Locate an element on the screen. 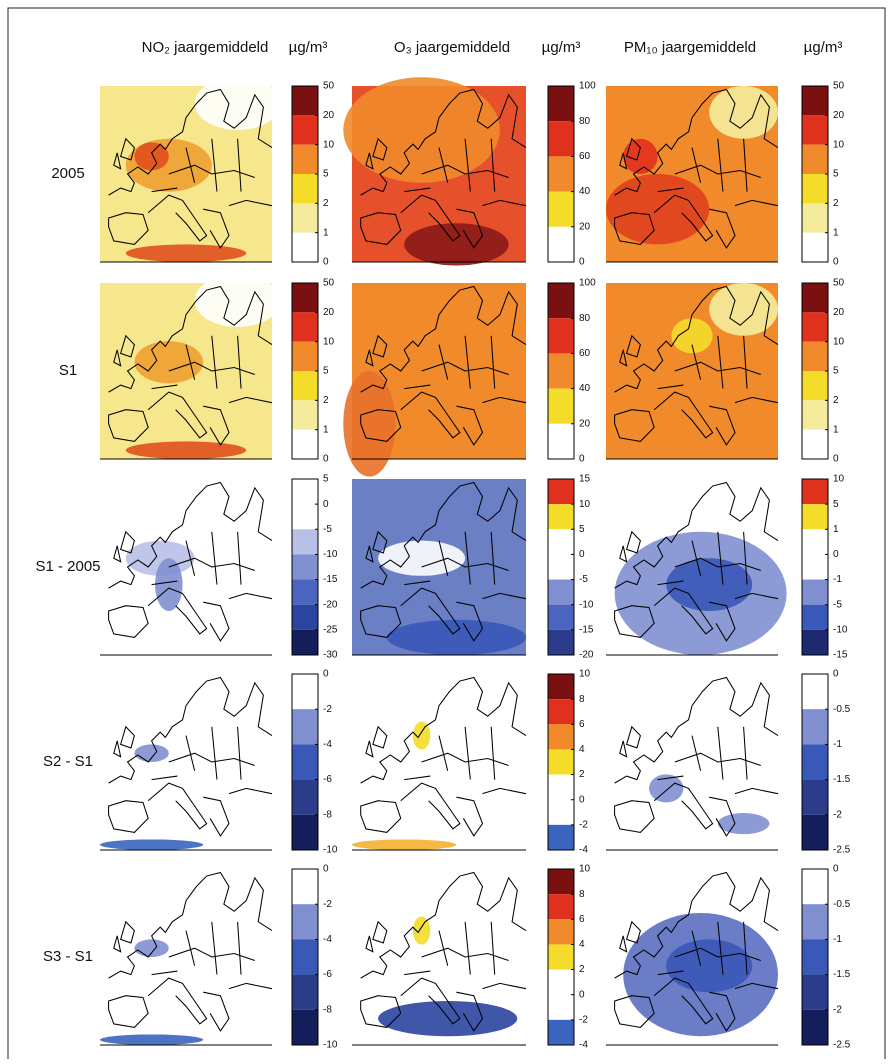 The image size is (893, 1064). colorbar-tick-label: 15 is located at coordinates (585, 479).